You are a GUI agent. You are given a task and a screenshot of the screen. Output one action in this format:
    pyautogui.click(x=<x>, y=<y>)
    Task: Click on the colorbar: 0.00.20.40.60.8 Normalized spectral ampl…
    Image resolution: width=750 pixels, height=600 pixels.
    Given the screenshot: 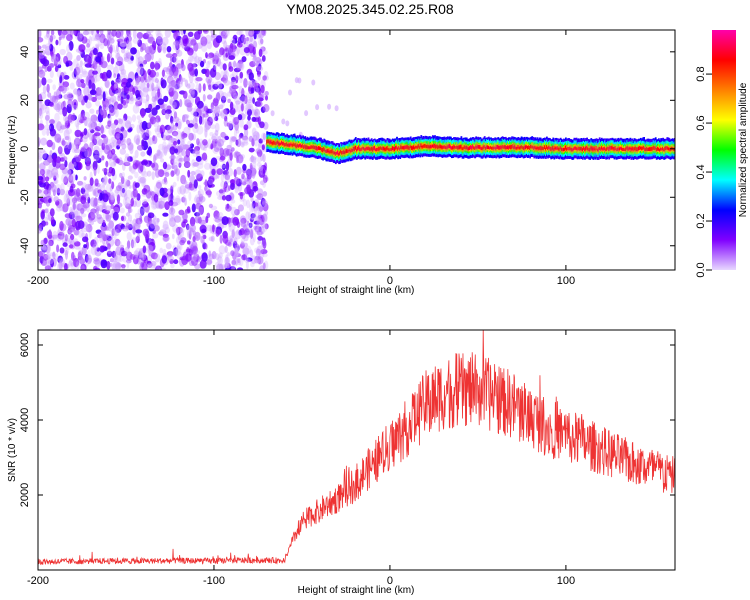 What is the action you would take?
    pyautogui.click(x=722, y=154)
    